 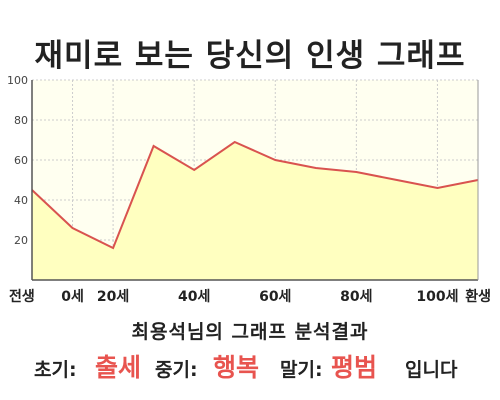 What do you see at coordinates (118, 367) in the screenshot?
I see `early-value: 출세` at bounding box center [118, 367].